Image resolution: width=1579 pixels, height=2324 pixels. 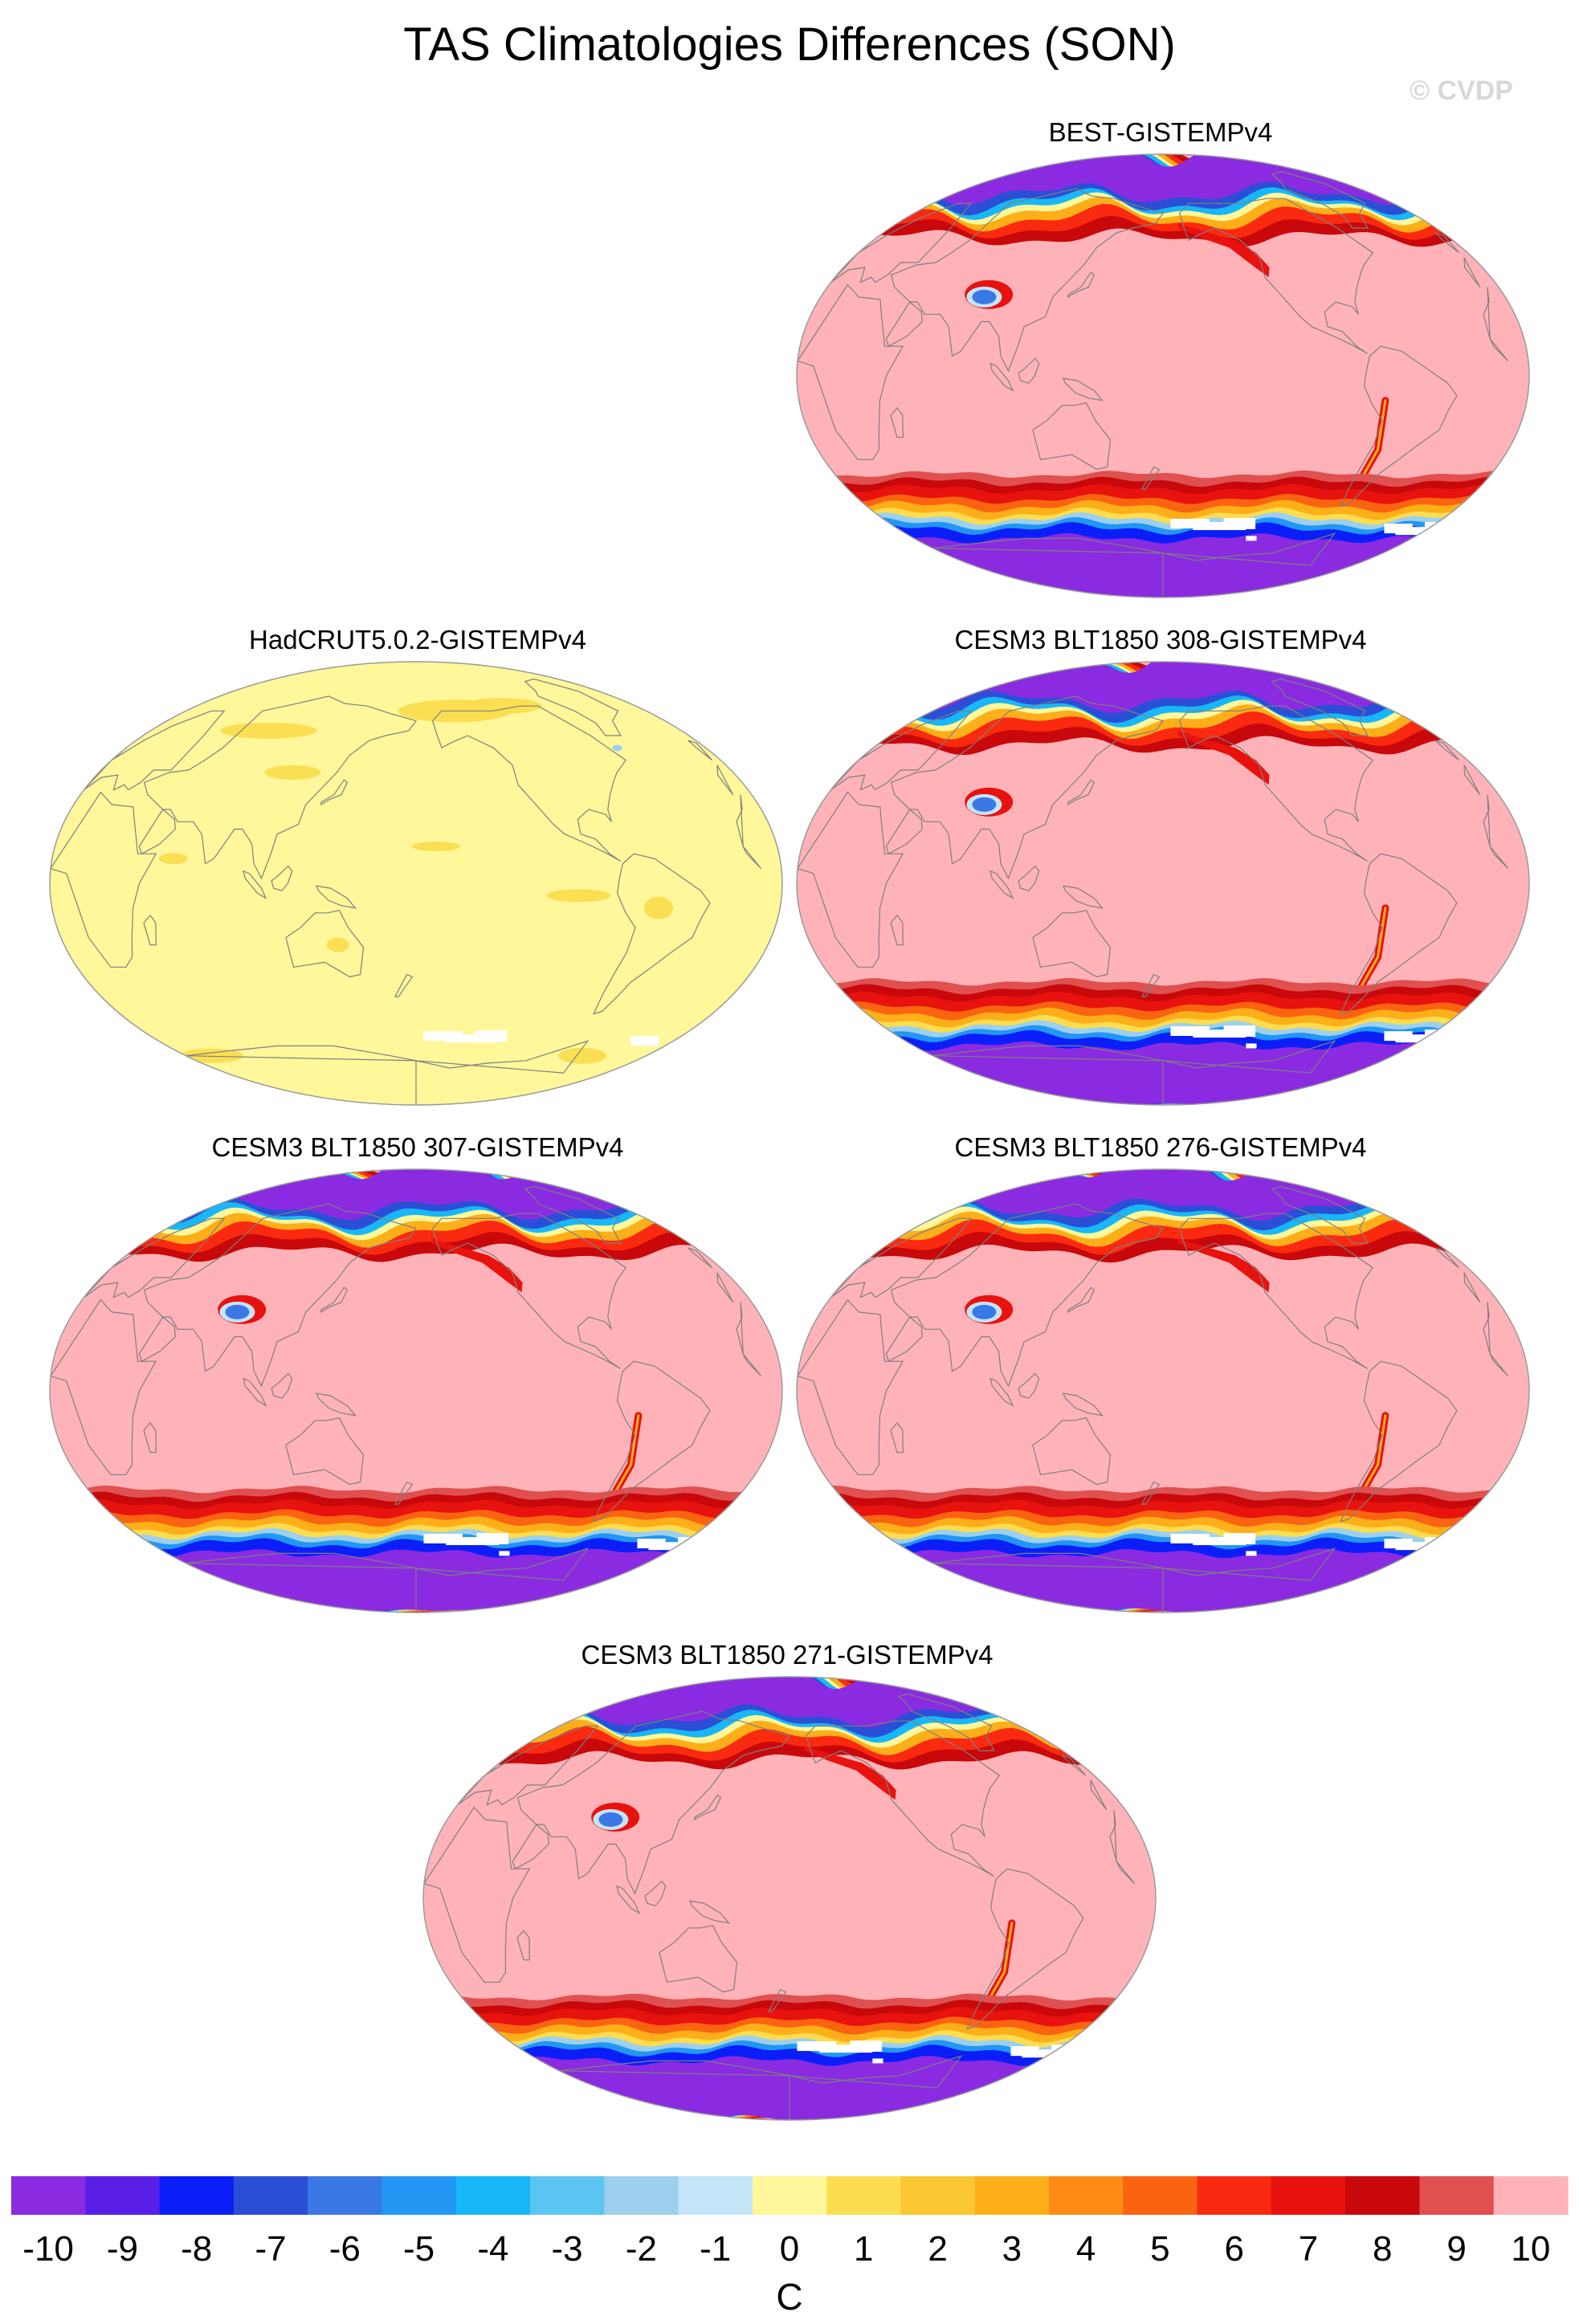 What do you see at coordinates (48, 2249) in the screenshot?
I see `colorbar-tick-label: -10` at bounding box center [48, 2249].